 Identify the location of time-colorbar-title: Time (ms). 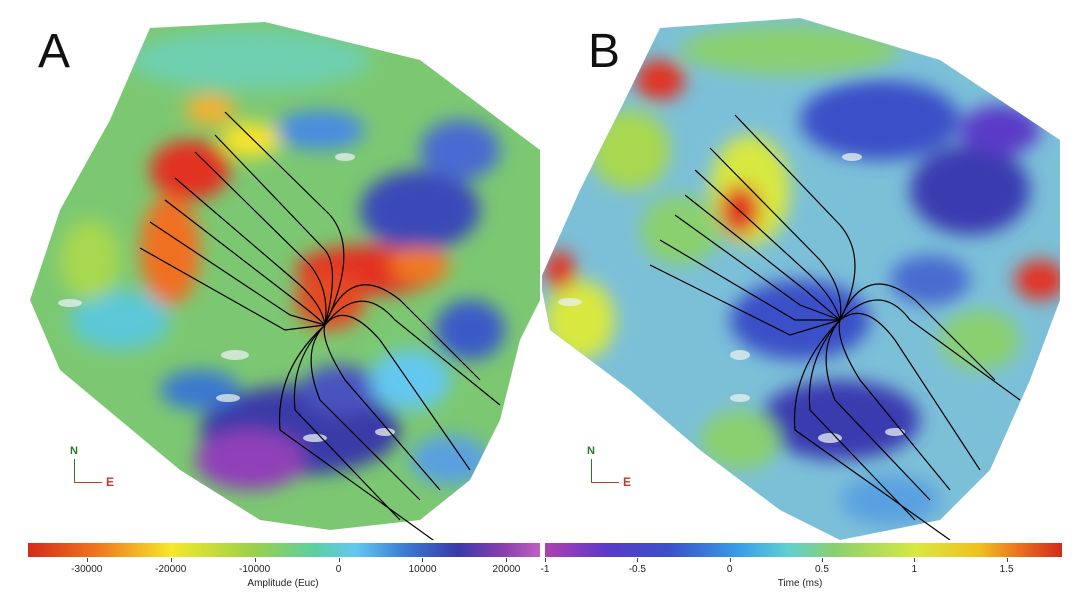
(800, 583).